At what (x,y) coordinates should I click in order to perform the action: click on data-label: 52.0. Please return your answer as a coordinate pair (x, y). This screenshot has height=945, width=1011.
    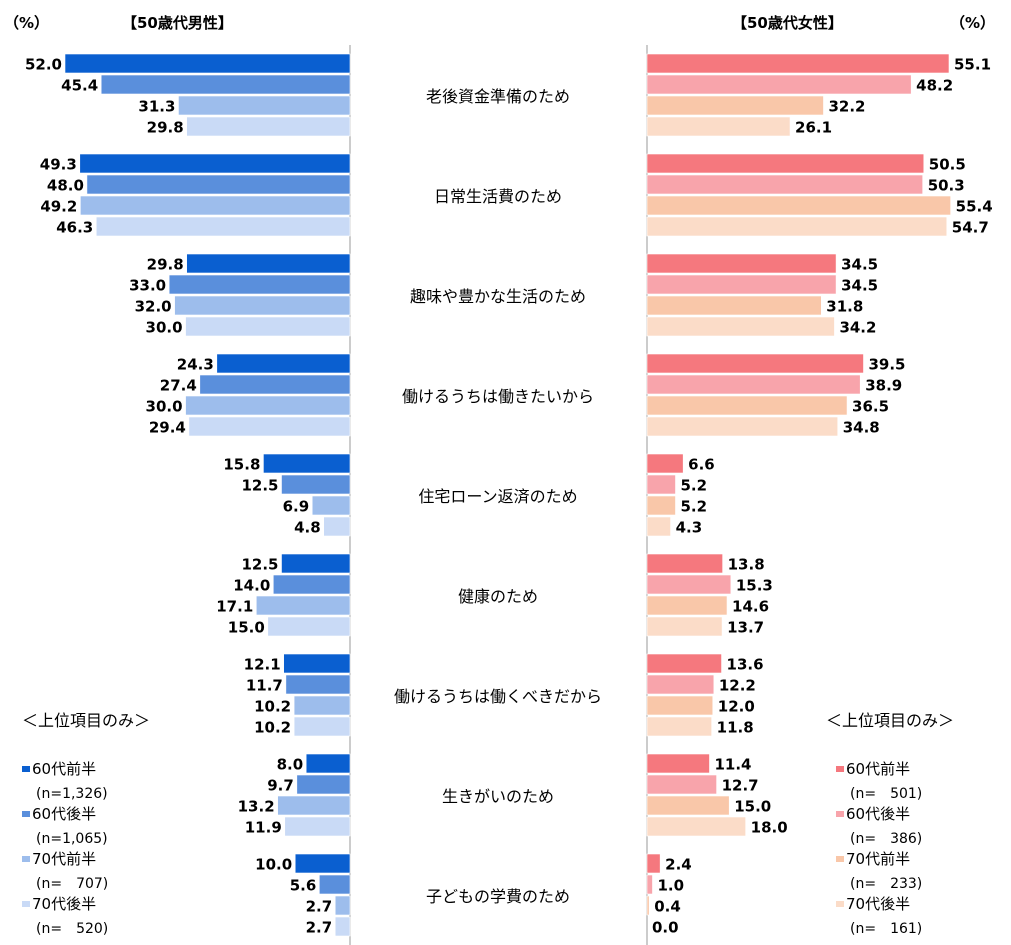
    Looking at the image, I should click on (43, 65).